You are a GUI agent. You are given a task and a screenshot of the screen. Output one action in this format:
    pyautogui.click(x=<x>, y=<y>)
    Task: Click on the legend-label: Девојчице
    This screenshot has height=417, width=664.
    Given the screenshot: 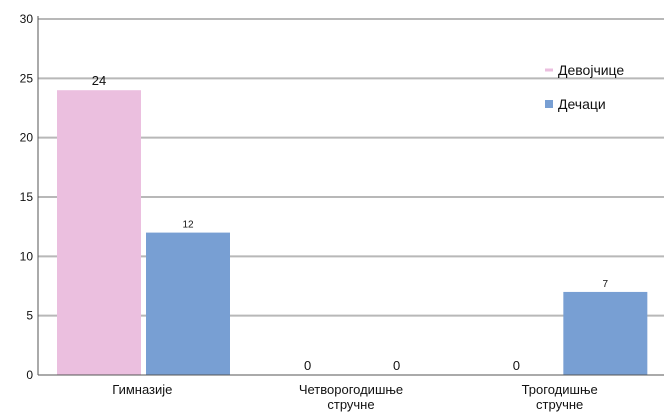 What is the action you would take?
    pyautogui.click(x=591, y=70)
    